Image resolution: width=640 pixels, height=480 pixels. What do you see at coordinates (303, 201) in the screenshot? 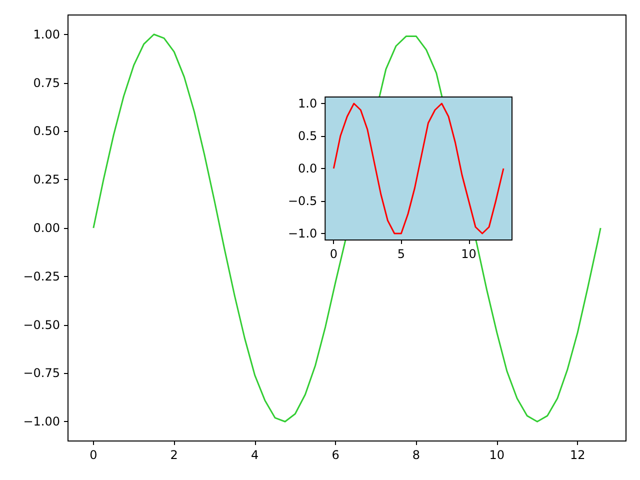
I see `y-tick-label: −0.5` at bounding box center [303, 201].